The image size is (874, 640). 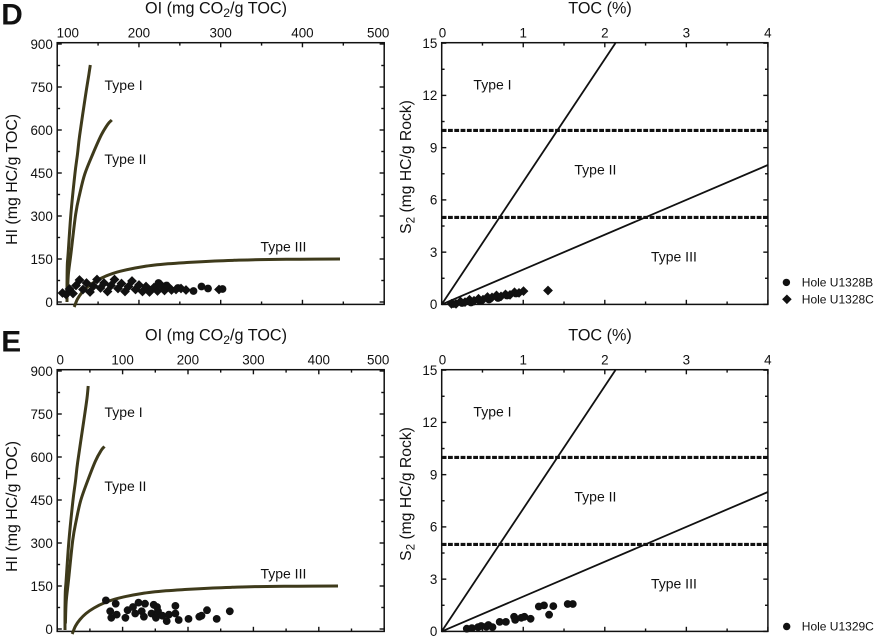 What do you see at coordinates (12, 16) in the screenshot?
I see `svg-text: D` at bounding box center [12, 16].